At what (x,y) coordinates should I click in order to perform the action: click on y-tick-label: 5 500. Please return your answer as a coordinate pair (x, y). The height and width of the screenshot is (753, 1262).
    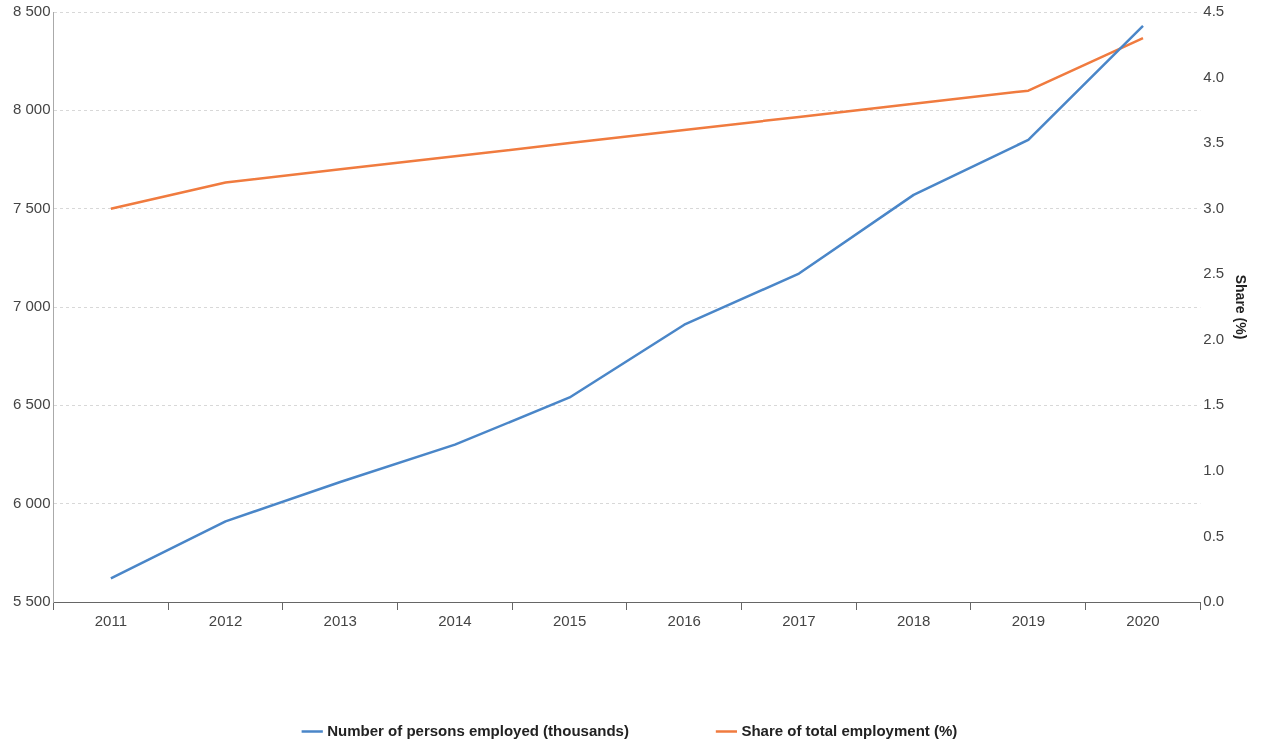
    Looking at the image, I should click on (31, 601).